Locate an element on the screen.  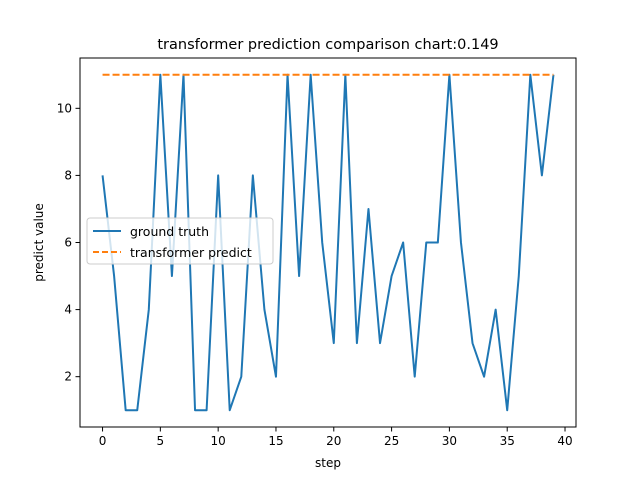
y-tick-label: 10 is located at coordinates (64, 108).